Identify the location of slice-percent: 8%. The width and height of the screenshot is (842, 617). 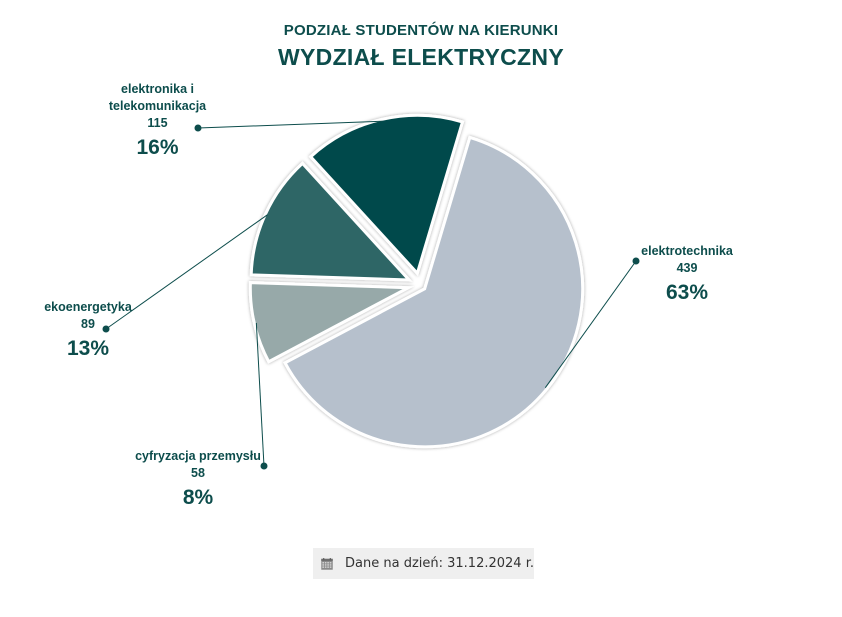
(198, 497).